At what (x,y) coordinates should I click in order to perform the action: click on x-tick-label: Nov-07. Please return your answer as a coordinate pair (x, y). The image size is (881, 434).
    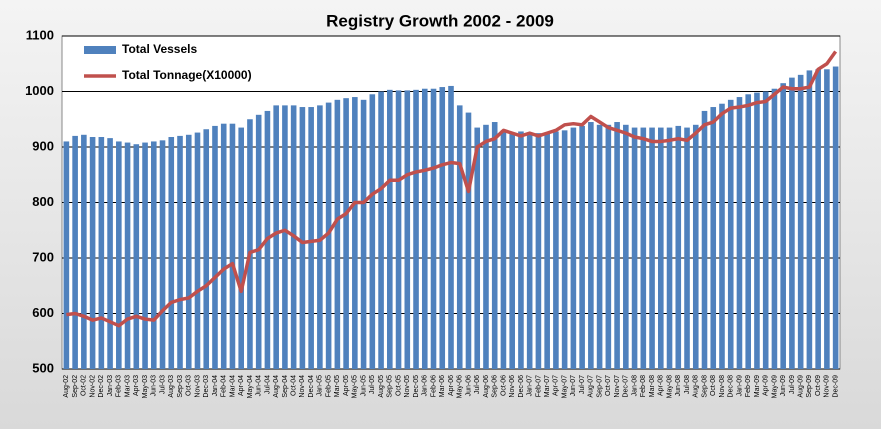
    Looking at the image, I should click on (617, 386).